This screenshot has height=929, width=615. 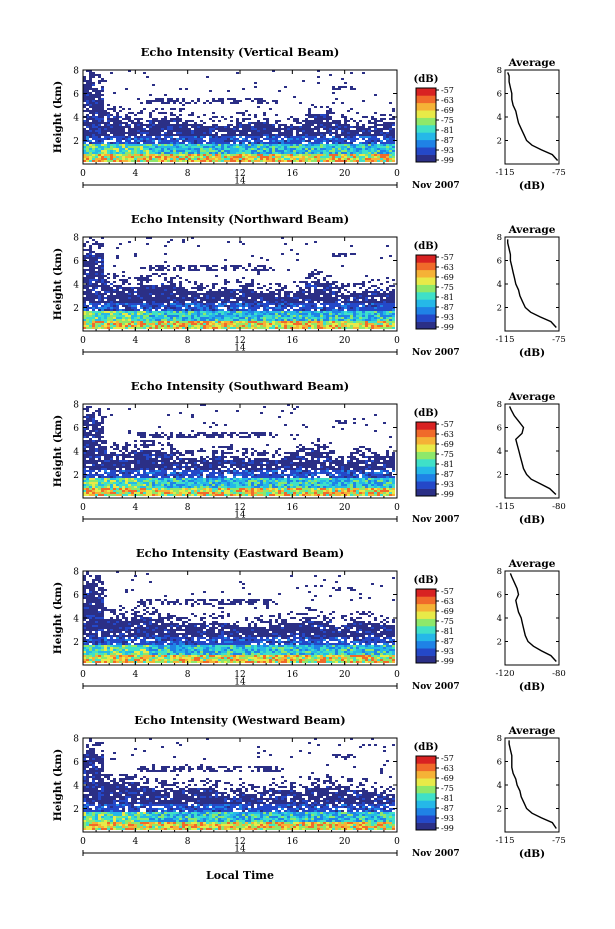 What do you see at coordinates (76, 142) in the screenshot?
I see `y-tick-label: 2` at bounding box center [76, 142].